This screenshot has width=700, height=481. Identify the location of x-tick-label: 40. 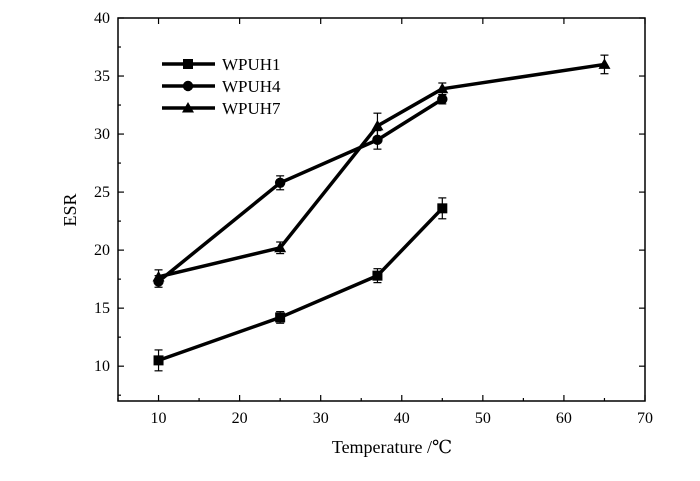
(402, 418).